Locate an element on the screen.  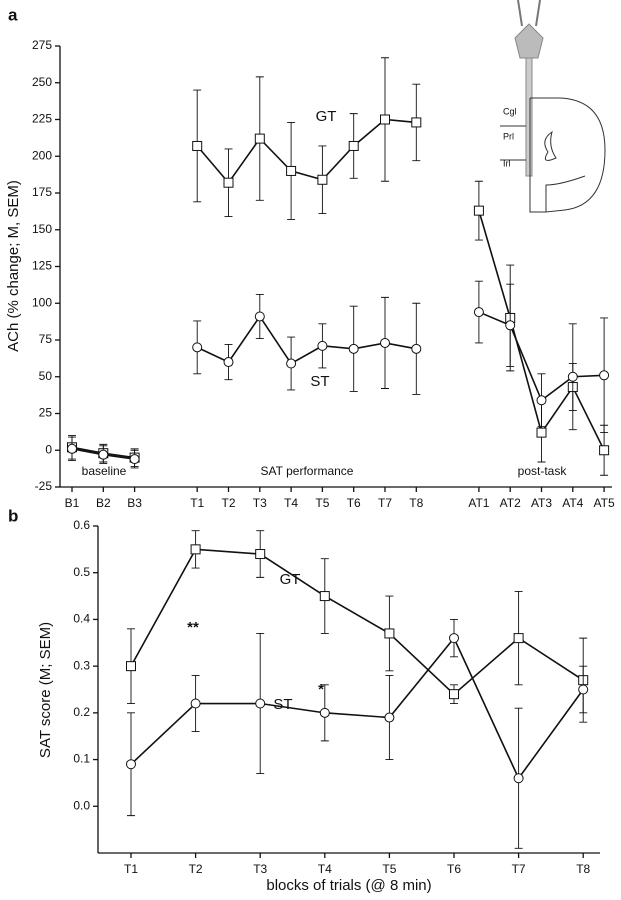
panel-label: a is located at coordinates (13, 14).